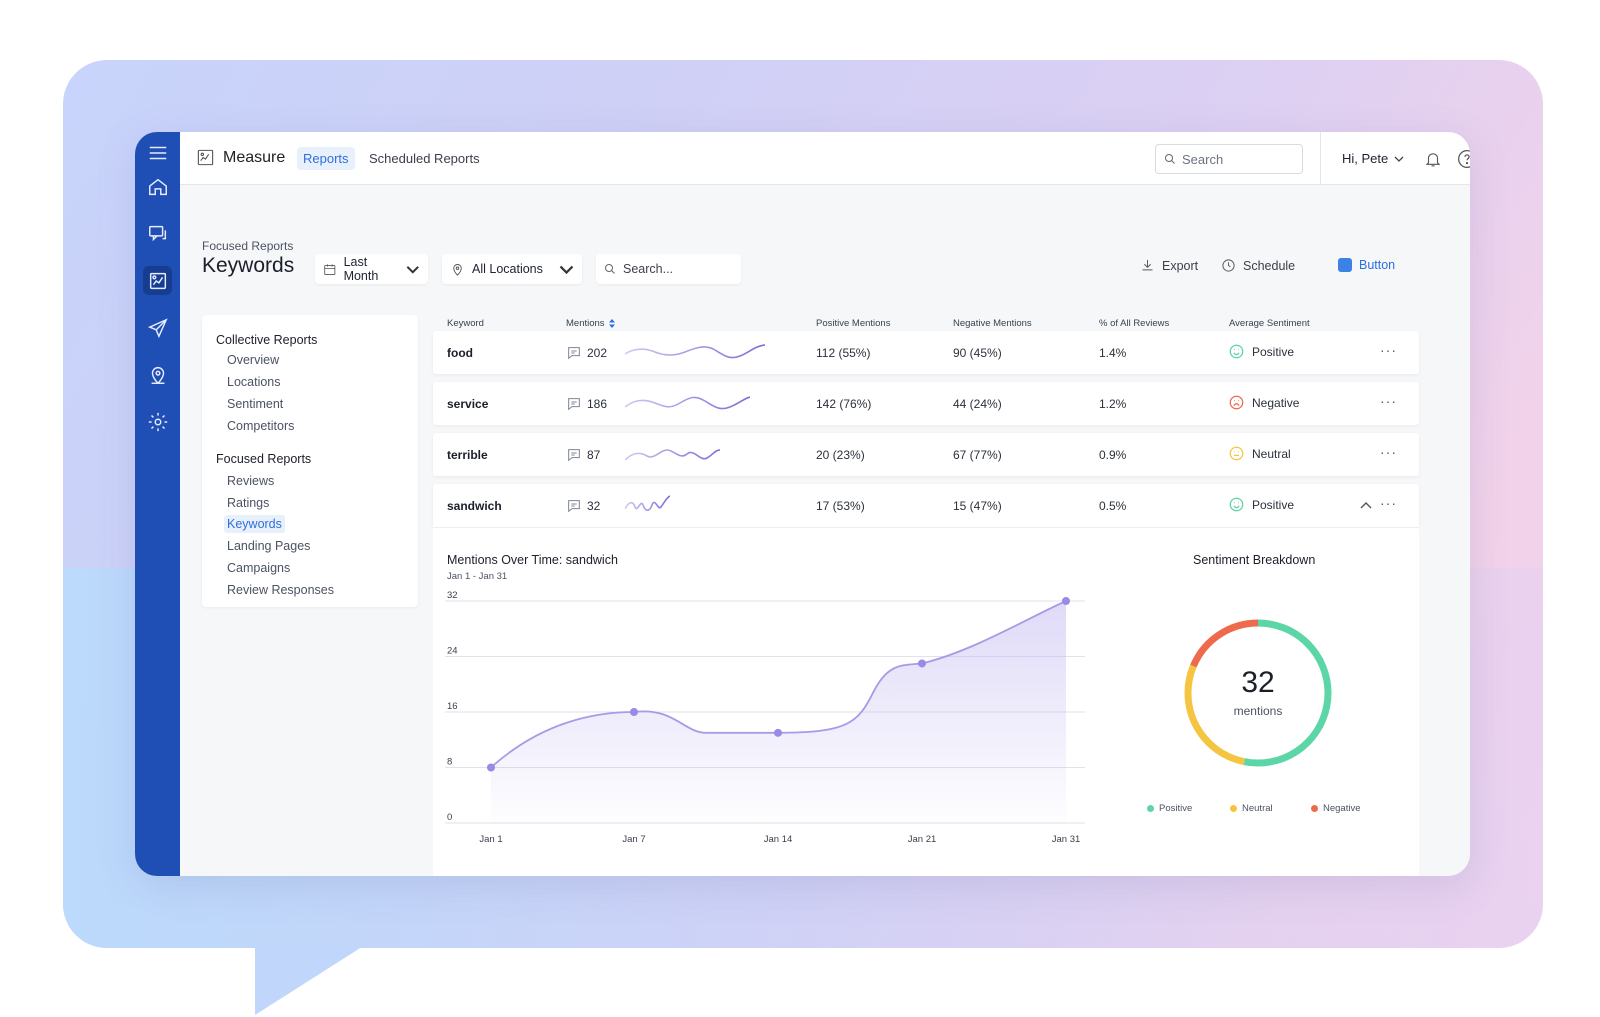 The image size is (1600, 1017). I want to click on gear-icon, so click(157, 421).